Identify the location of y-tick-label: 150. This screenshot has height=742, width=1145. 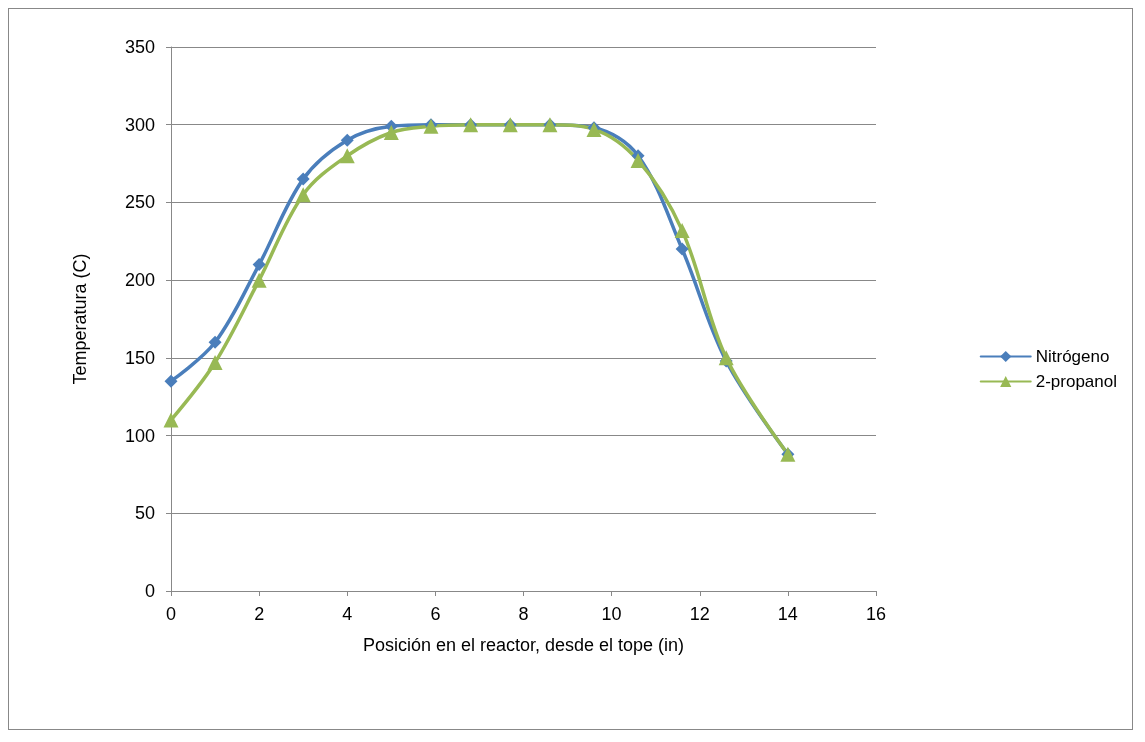
(139, 357).